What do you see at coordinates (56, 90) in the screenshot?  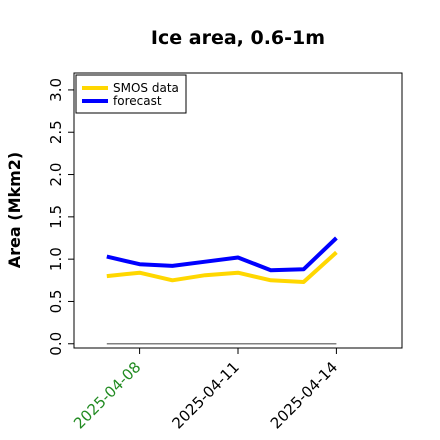 I see `y-tick-label: 3.0` at bounding box center [56, 90].